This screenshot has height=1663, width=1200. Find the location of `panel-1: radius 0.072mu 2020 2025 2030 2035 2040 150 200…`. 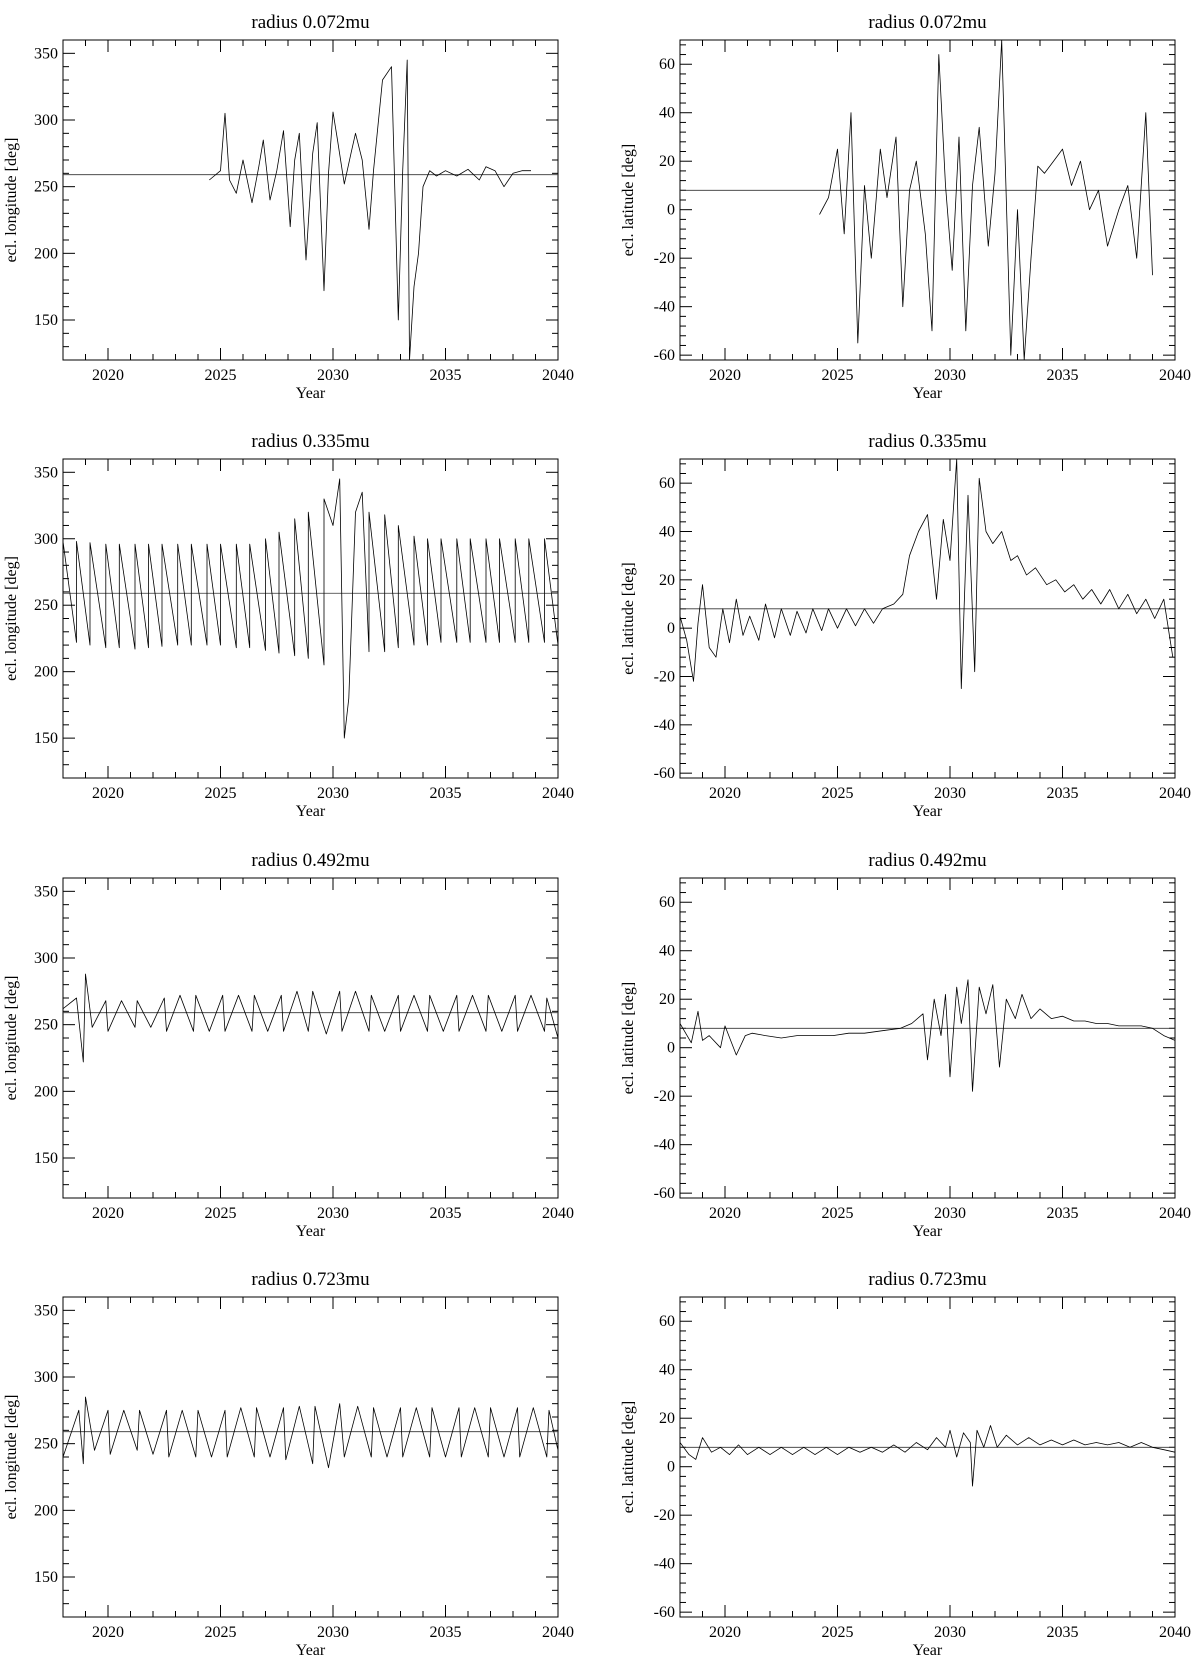

panel-1: radius 0.072mu 2020 2025 2030 2035 2040 150 200… is located at coordinates (288, 207).